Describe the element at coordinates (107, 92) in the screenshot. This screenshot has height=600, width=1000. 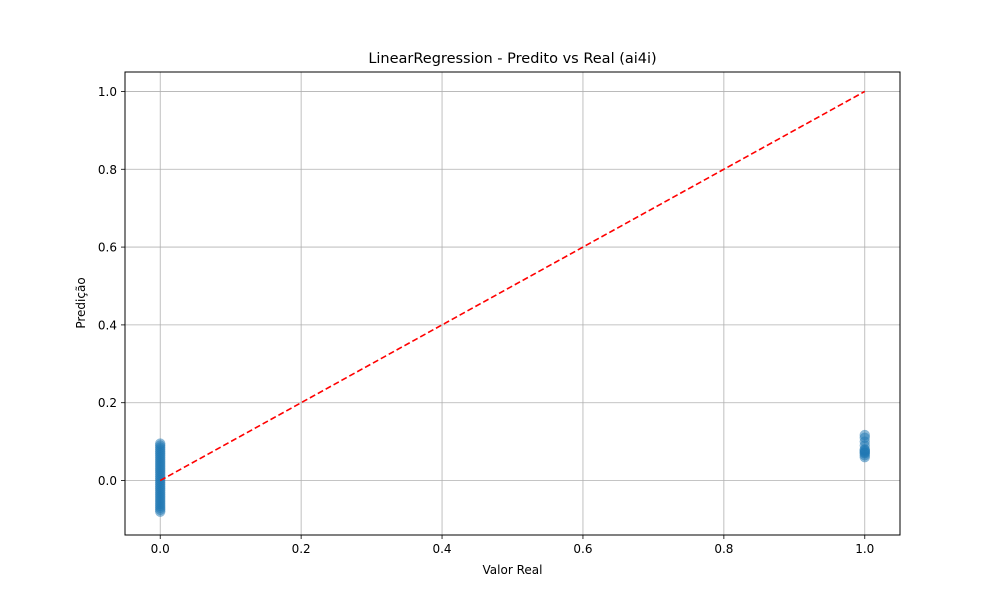
I see `y-tick-label: 1.0` at that location.